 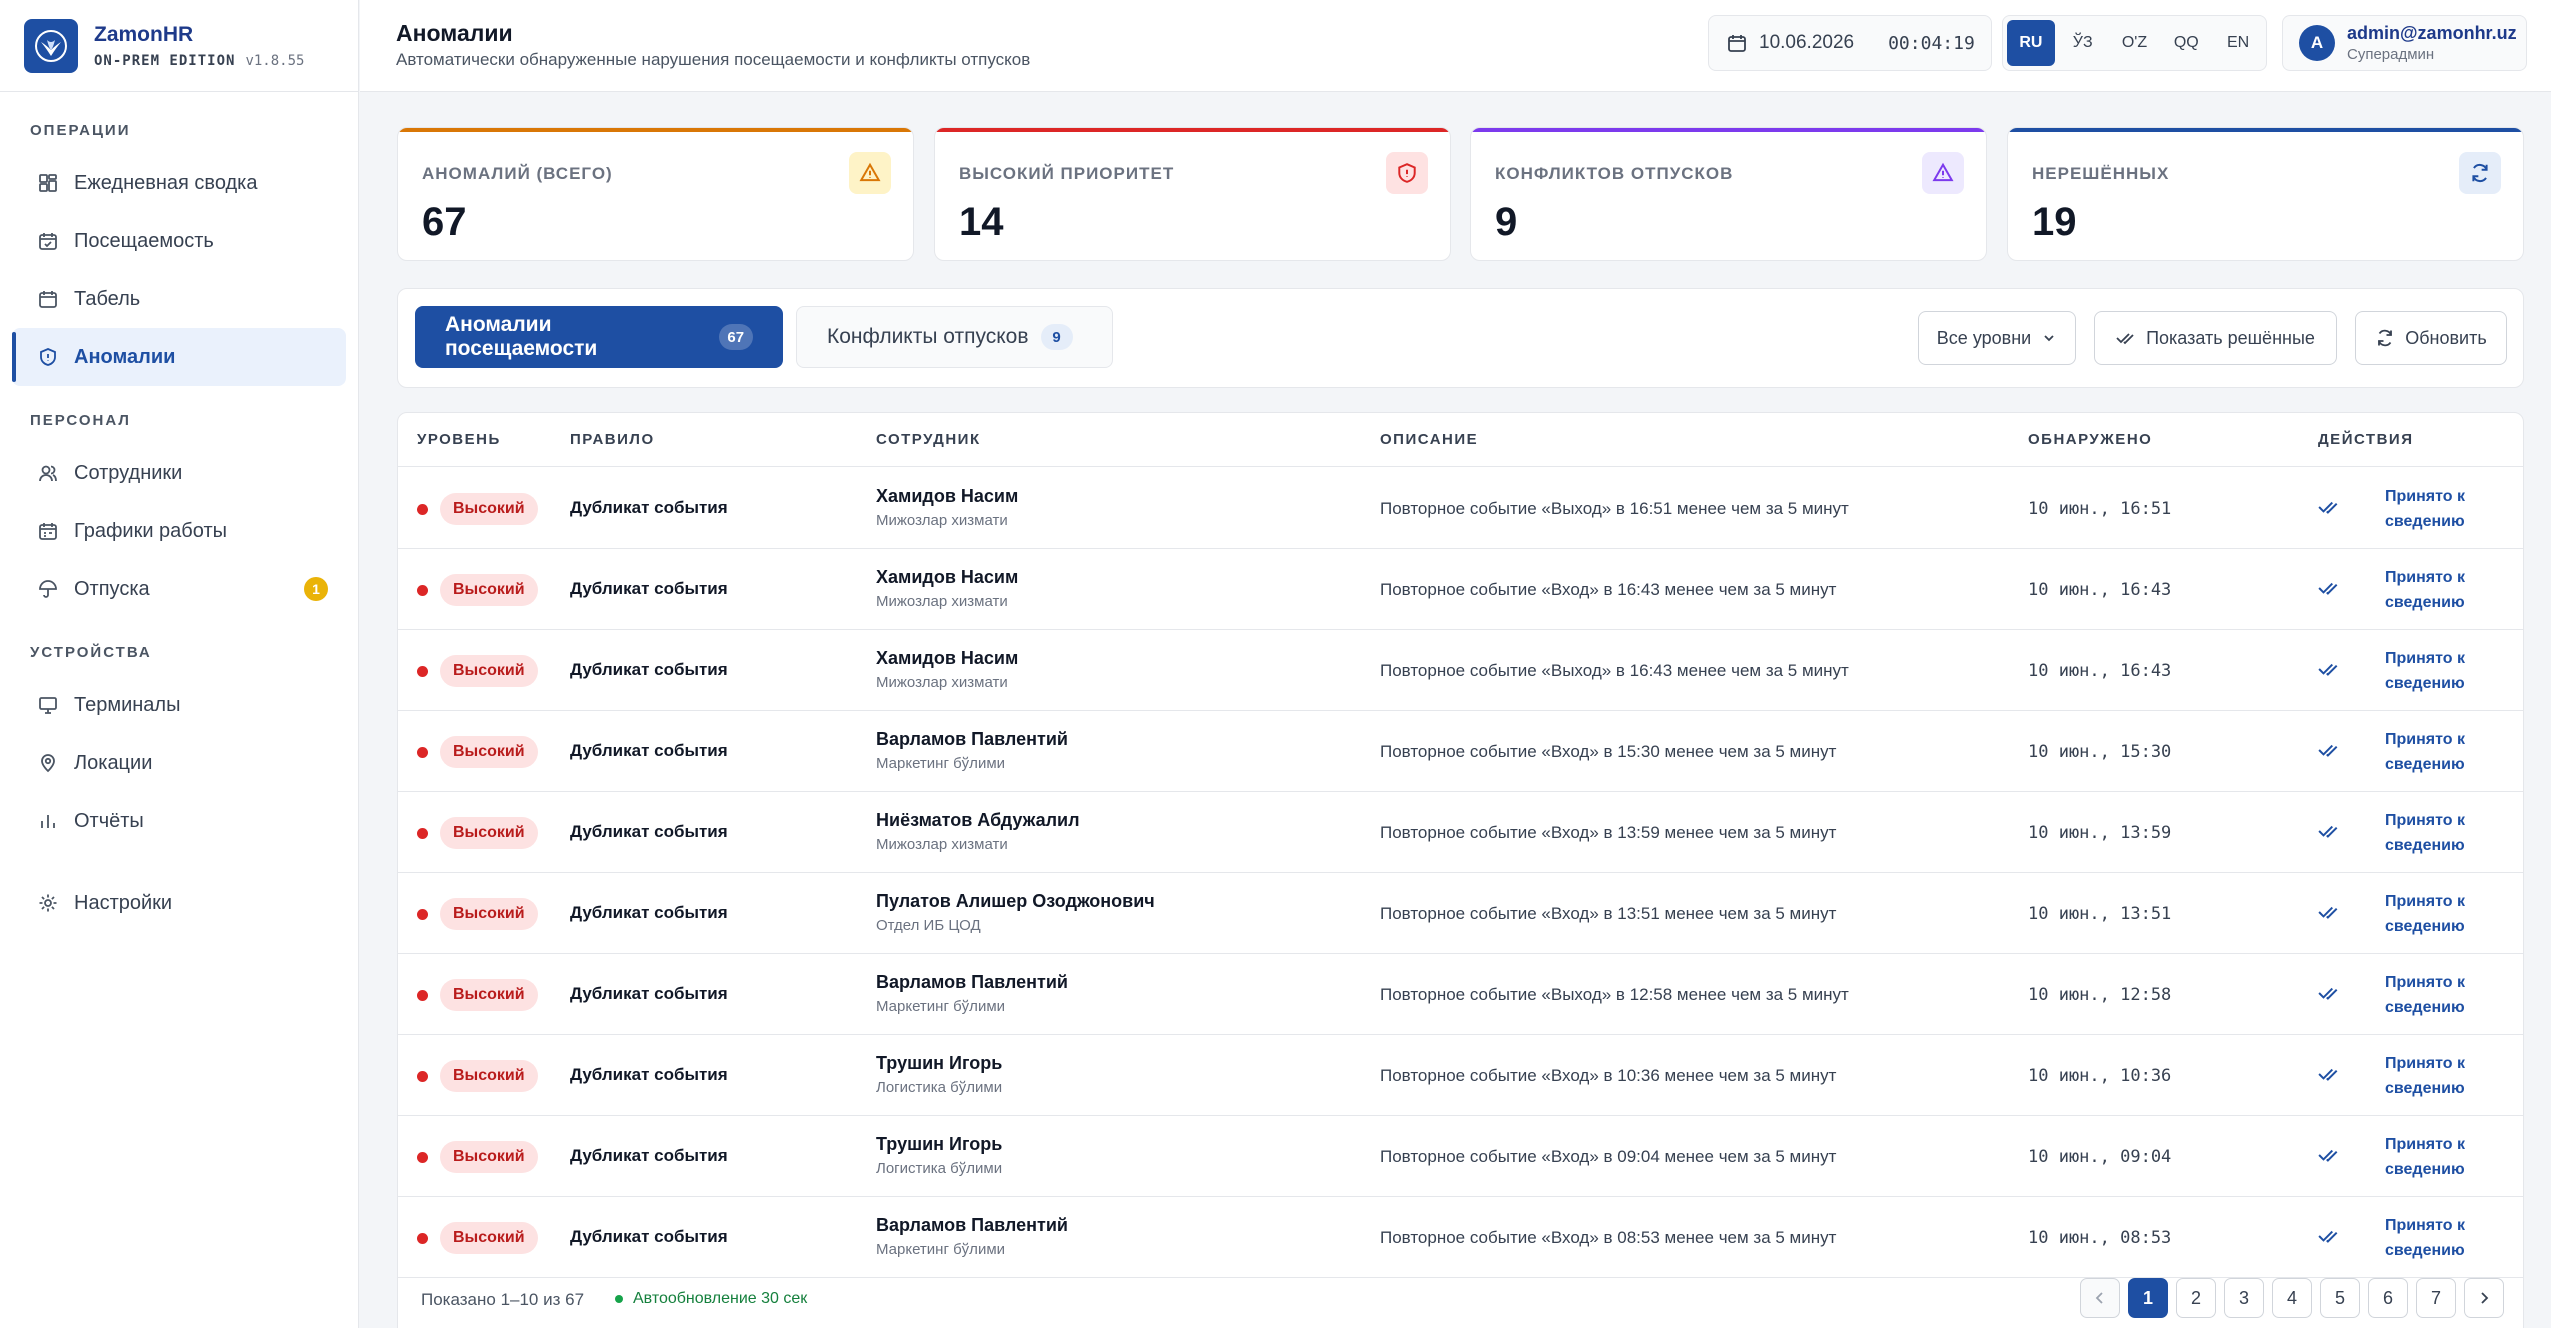 I want to click on refresh-button: Обновить, so click(x=2431, y=338).